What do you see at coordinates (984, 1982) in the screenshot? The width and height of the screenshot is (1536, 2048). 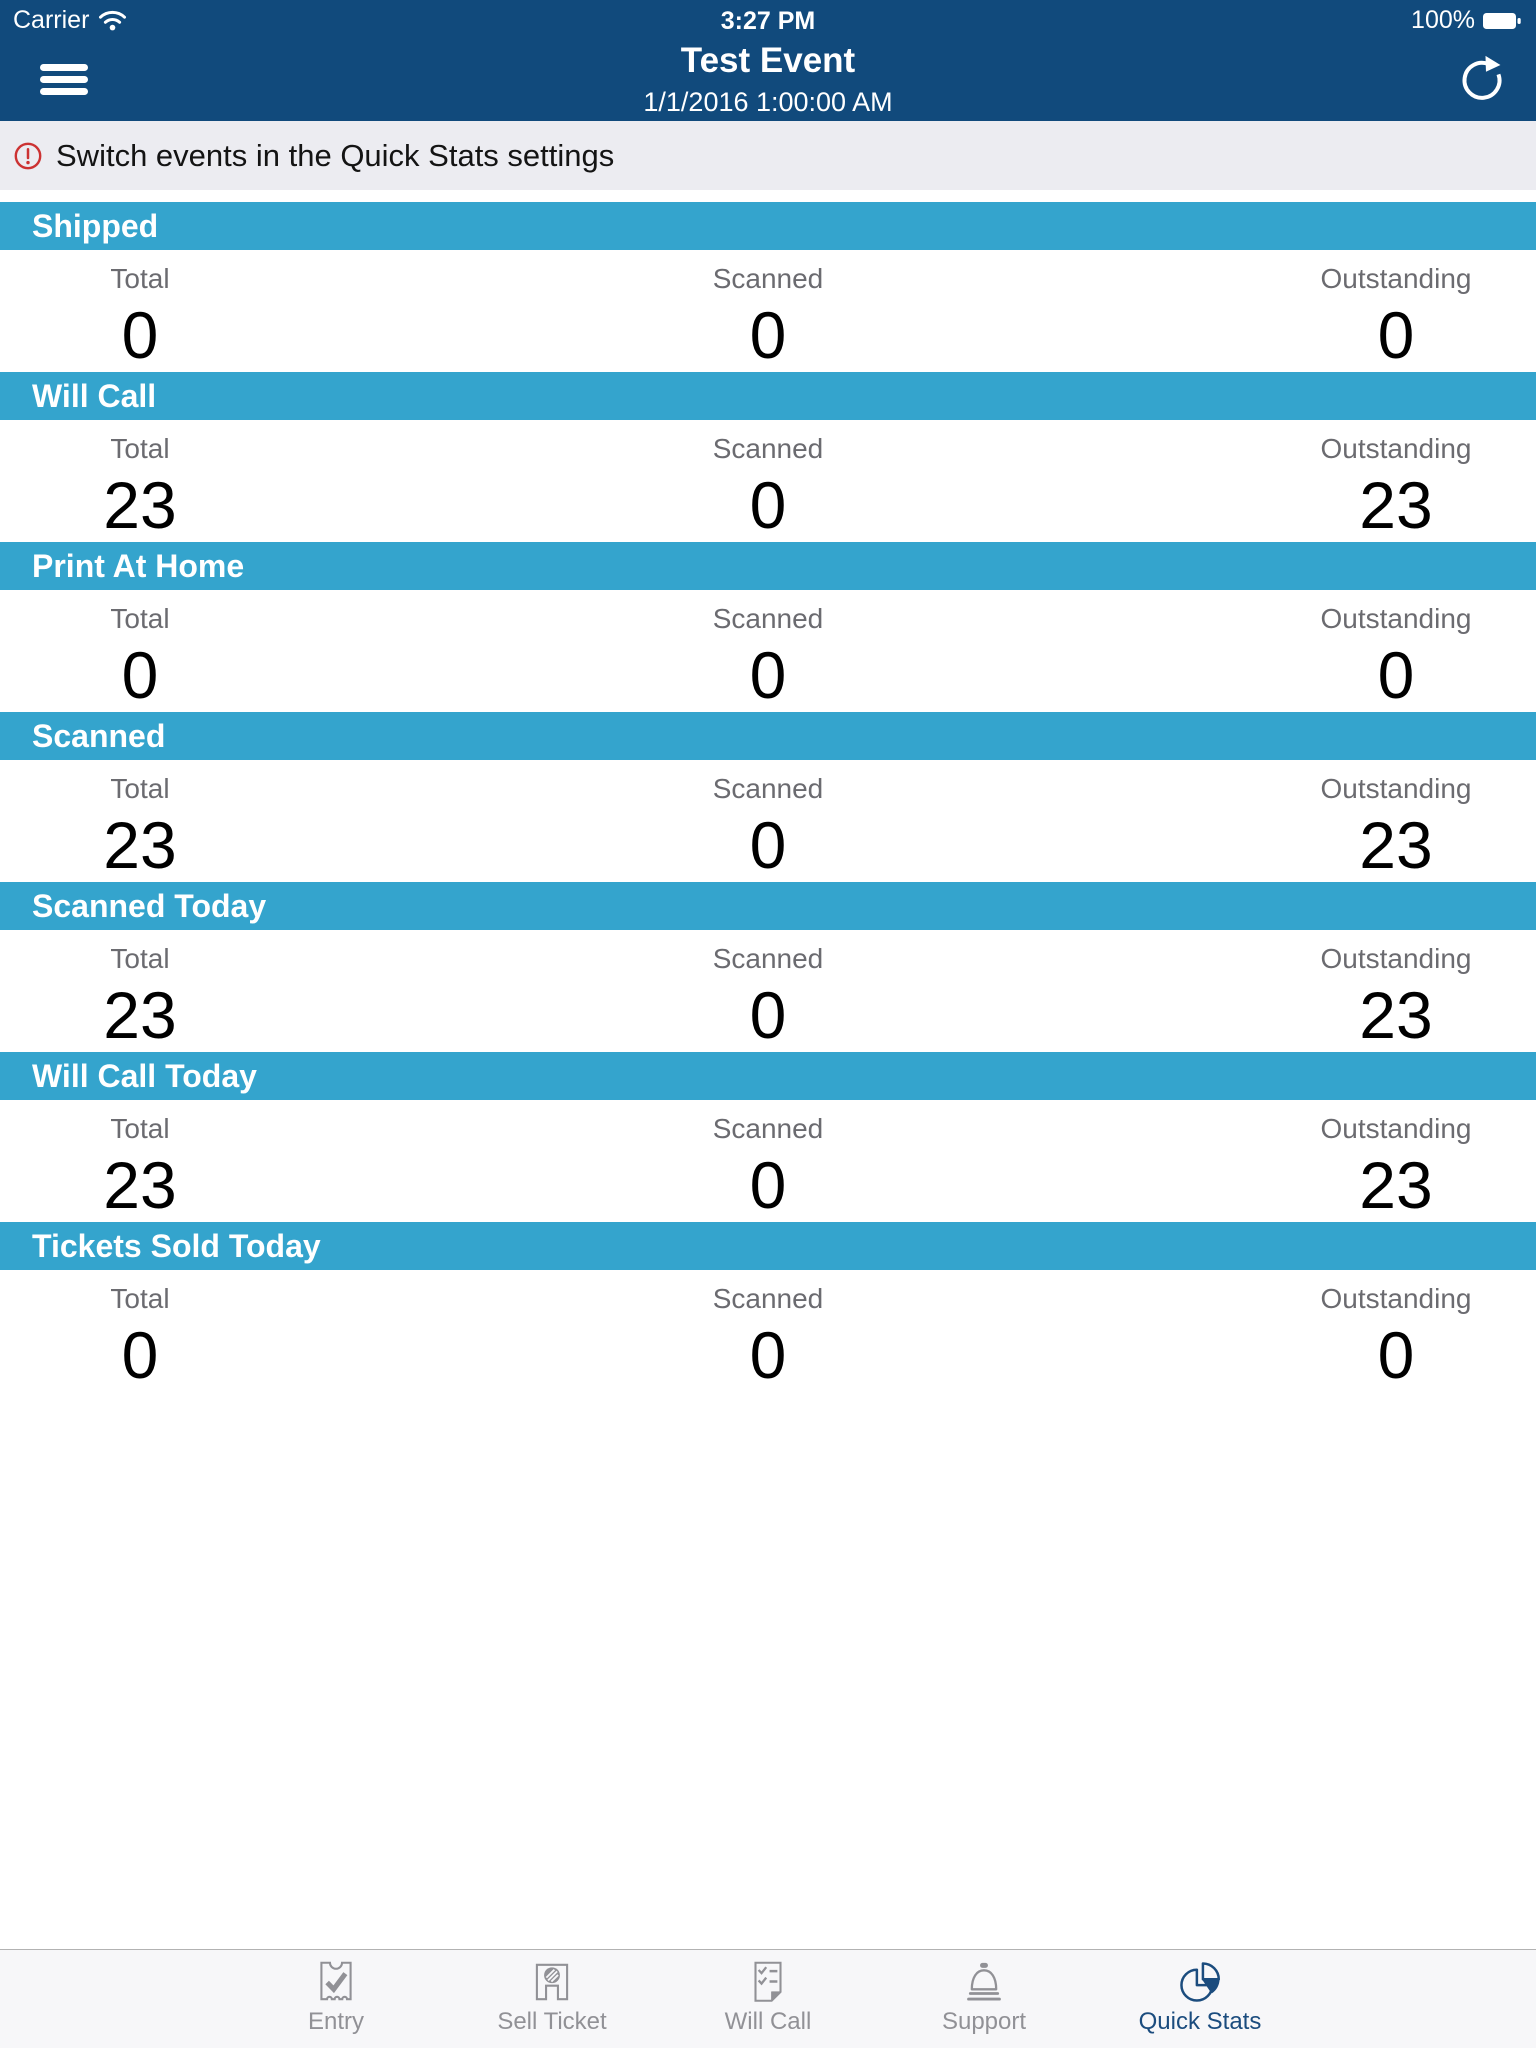 I see `bell-icon` at bounding box center [984, 1982].